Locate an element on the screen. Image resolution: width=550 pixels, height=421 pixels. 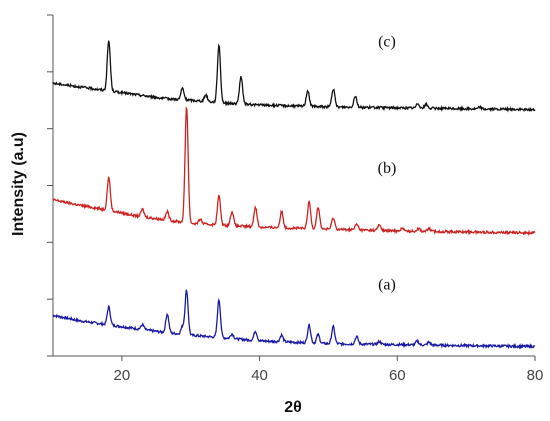
series-line-a is located at coordinates (294, 319).